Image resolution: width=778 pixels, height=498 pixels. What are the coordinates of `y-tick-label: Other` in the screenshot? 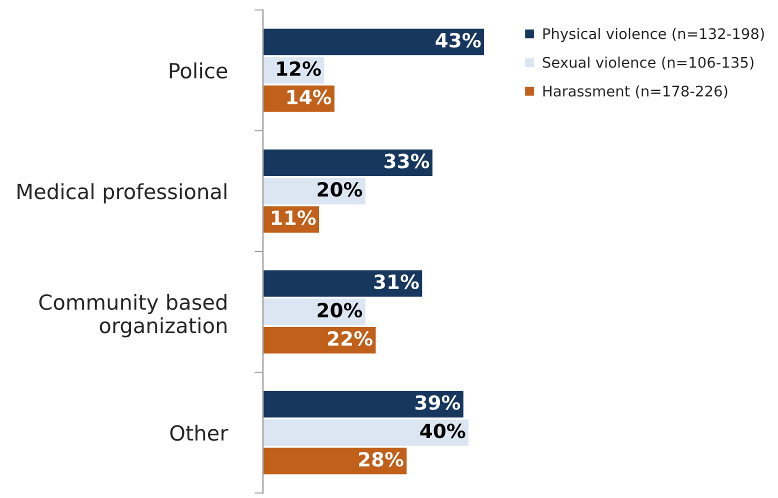 It's located at (199, 432).